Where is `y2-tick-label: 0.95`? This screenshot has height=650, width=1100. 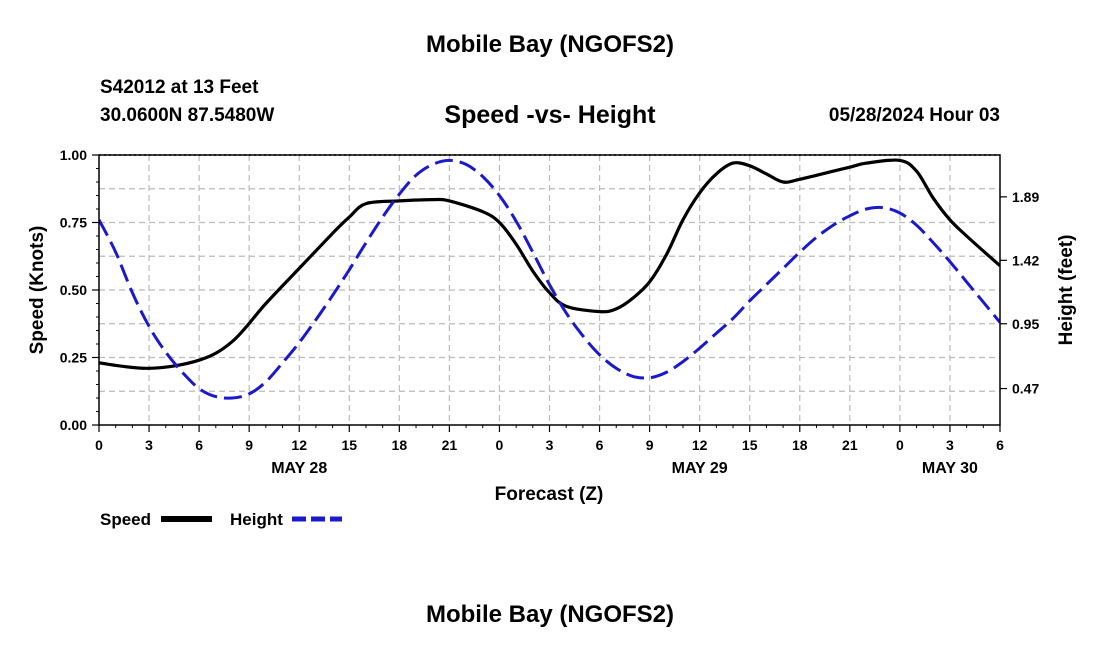
y2-tick-label: 0.95 is located at coordinates (1025, 324).